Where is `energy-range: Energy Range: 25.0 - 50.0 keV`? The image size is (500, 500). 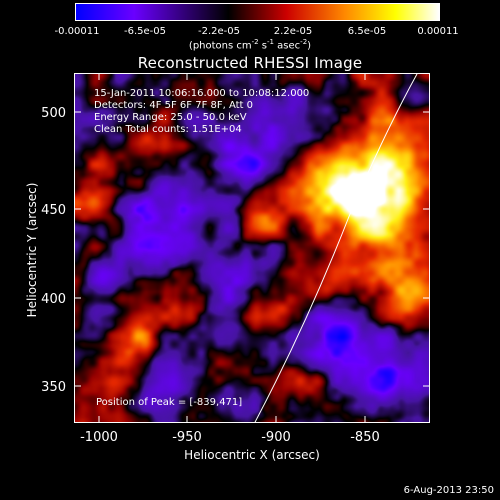 energy-range: Energy Range: 25.0 - 50.0 keV is located at coordinates (170, 117).